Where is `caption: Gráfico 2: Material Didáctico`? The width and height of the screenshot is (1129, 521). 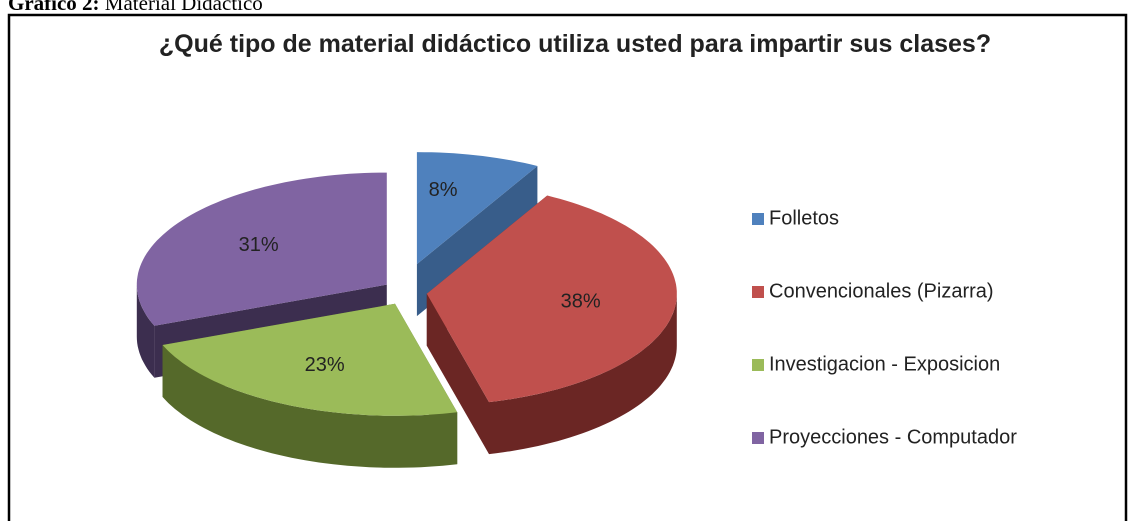 caption: Gráfico 2: Material Didáctico is located at coordinates (135, 8).